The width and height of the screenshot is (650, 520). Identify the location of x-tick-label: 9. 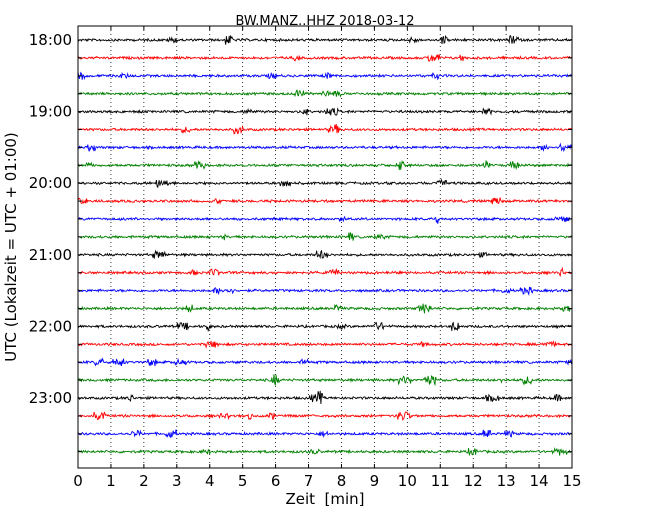
(375, 481).